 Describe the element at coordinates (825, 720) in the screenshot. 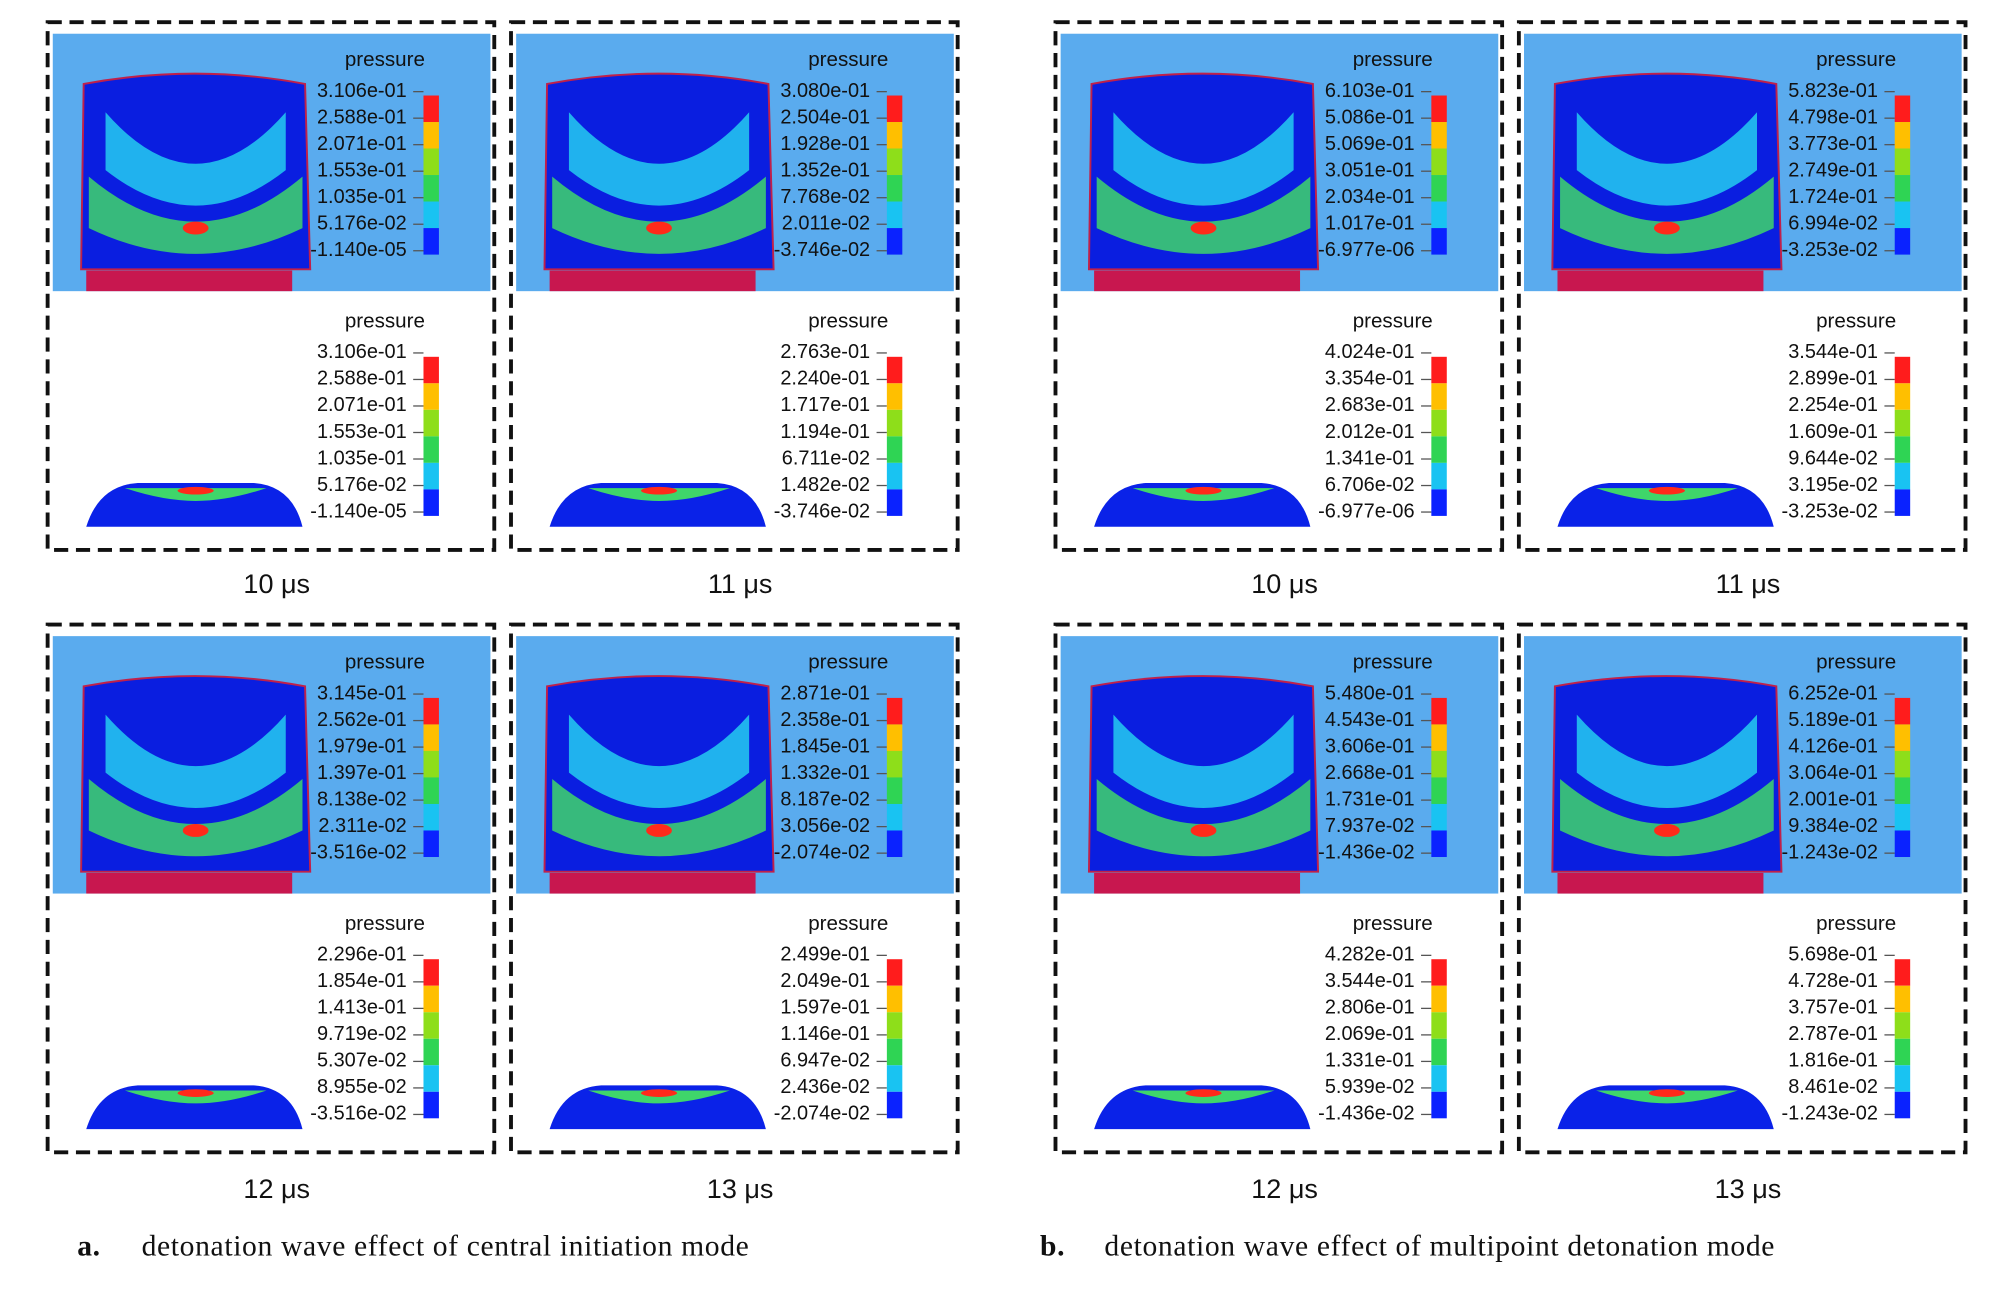

I see `legend-value: 2.358e-01` at that location.